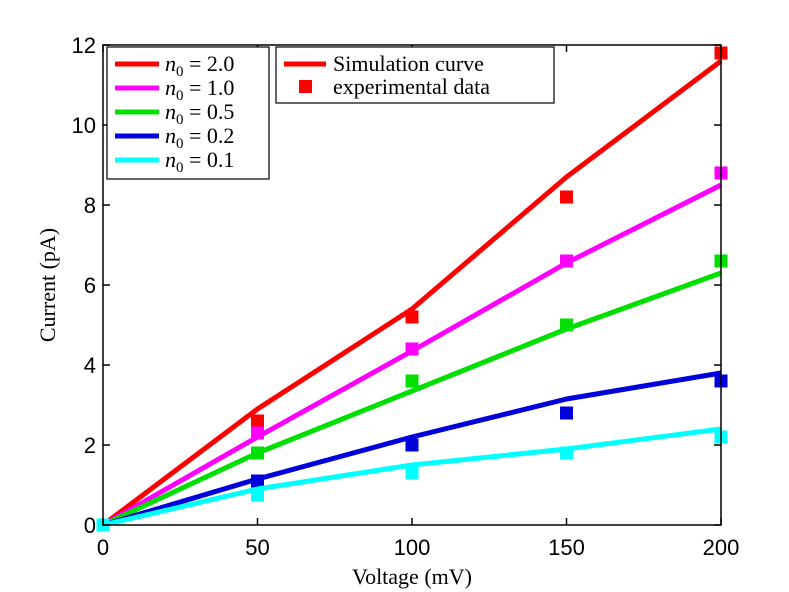 The width and height of the screenshot is (789, 592). I want to click on x-tick-label: 200, so click(721, 547).